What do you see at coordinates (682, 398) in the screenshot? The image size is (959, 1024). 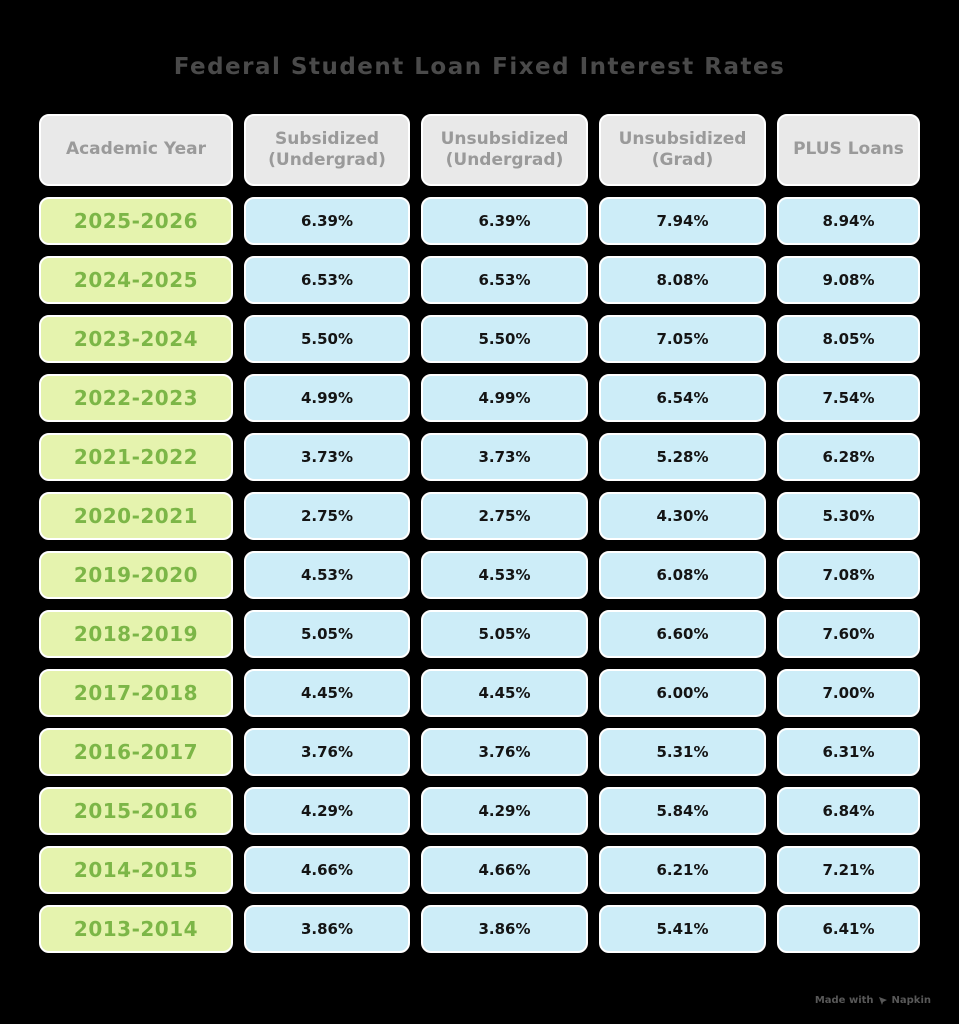 I see `rate-cell: 6.54%` at bounding box center [682, 398].